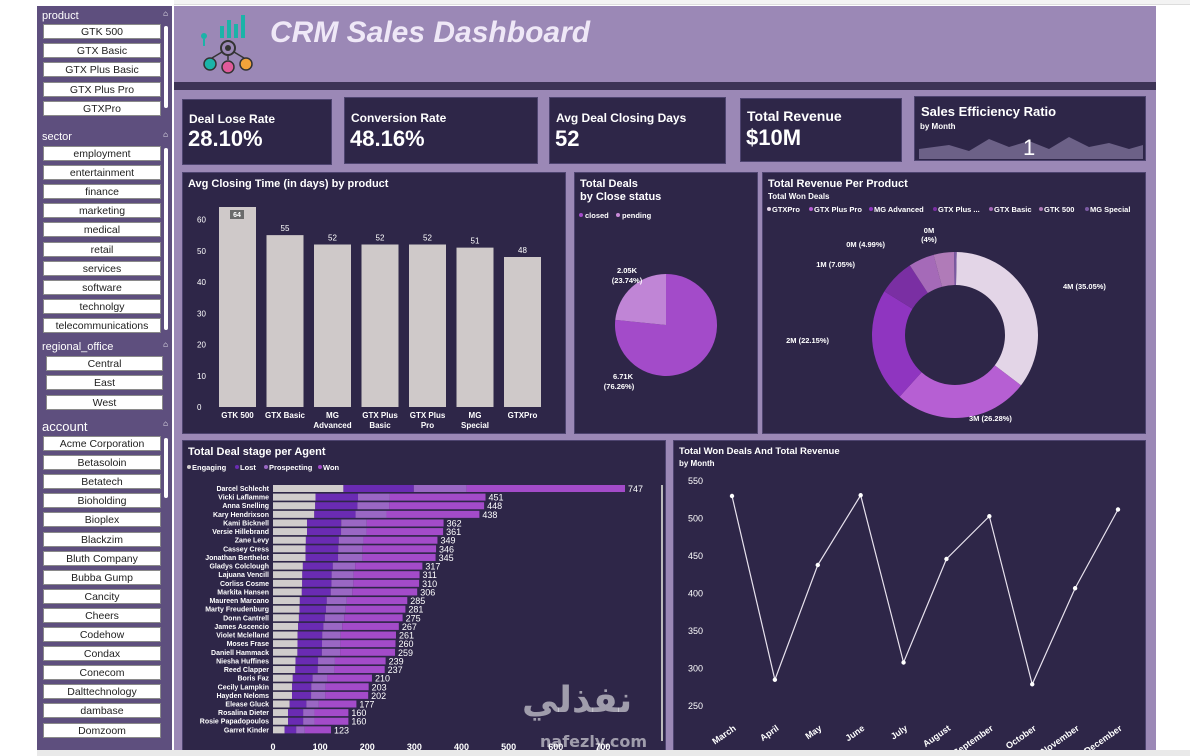 The image size is (1190, 756). I want to click on product-scrollbar, so click(166, 67).